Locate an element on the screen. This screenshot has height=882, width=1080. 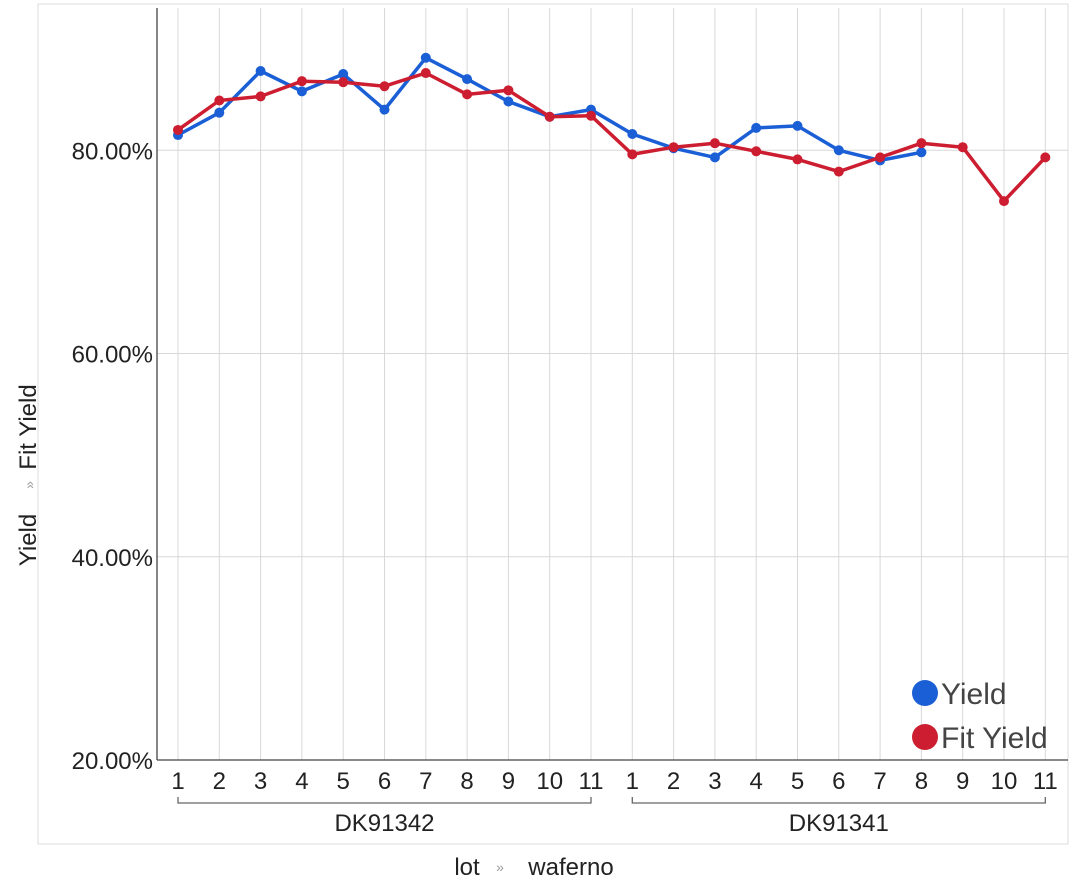
y-axis-title-primary: Yield is located at coordinates (28, 540).